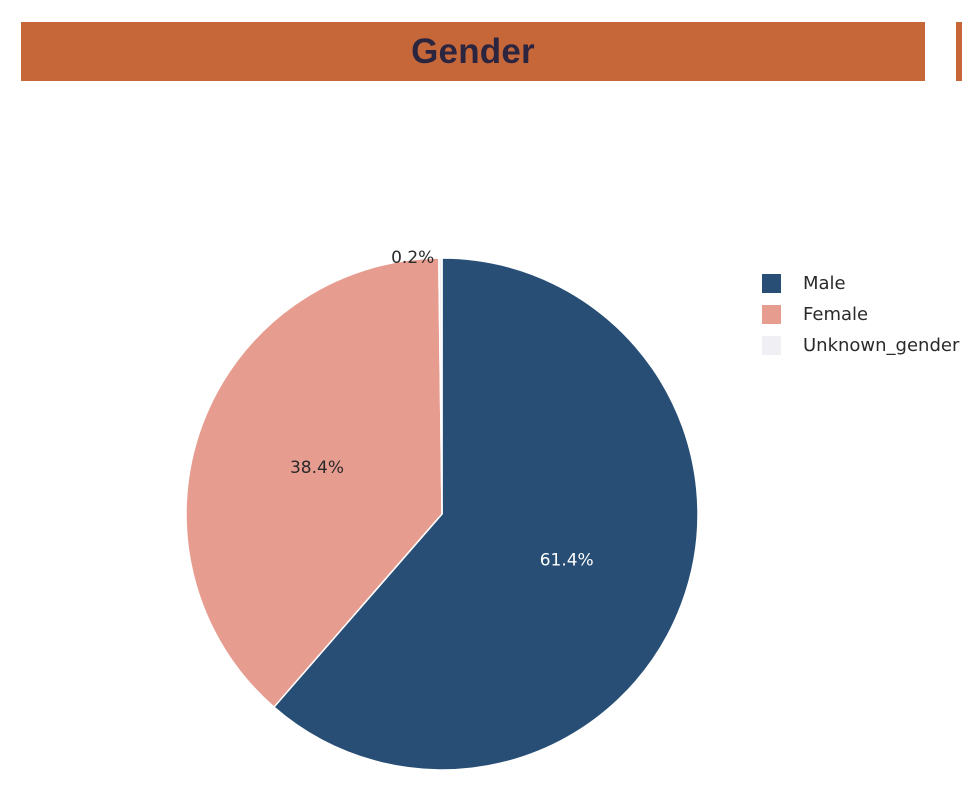  Describe the element at coordinates (836, 314) in the screenshot. I see `legend-label-female: Female` at that location.